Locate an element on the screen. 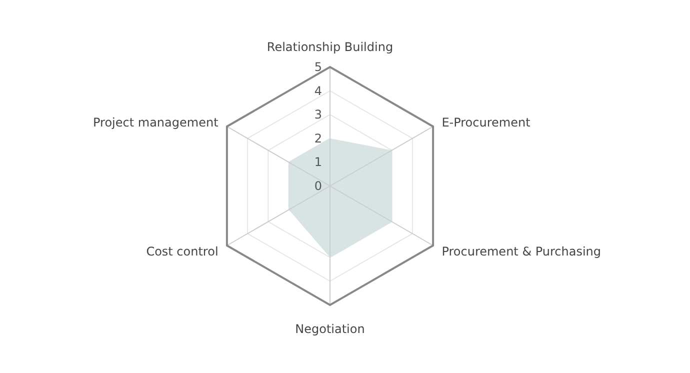 This screenshot has height=373, width=690. spoke-label: E-Procurement is located at coordinates (486, 123).